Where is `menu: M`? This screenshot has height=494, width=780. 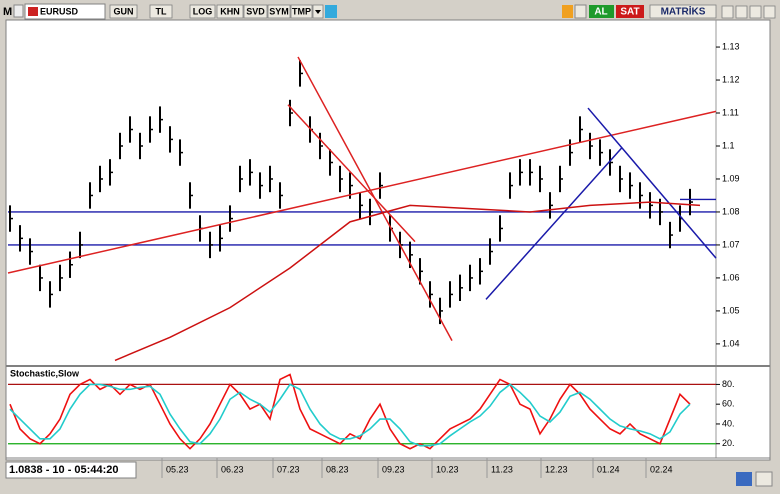 menu: M is located at coordinates (7, 12).